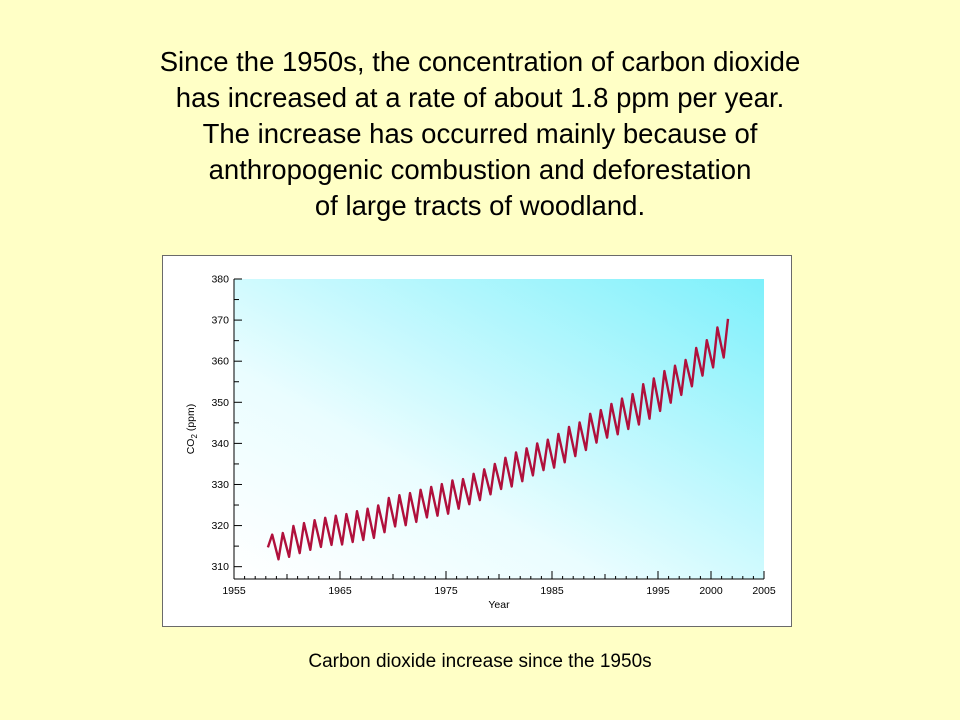 This screenshot has height=720, width=960. I want to click on x-tick-label: 1965, so click(340, 591).